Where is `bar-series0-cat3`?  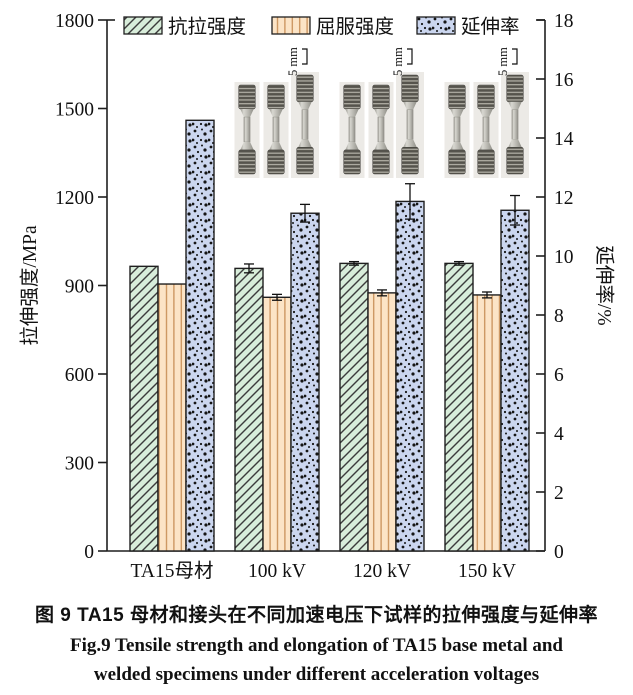
bar-series0-cat3 is located at coordinates (459, 407).